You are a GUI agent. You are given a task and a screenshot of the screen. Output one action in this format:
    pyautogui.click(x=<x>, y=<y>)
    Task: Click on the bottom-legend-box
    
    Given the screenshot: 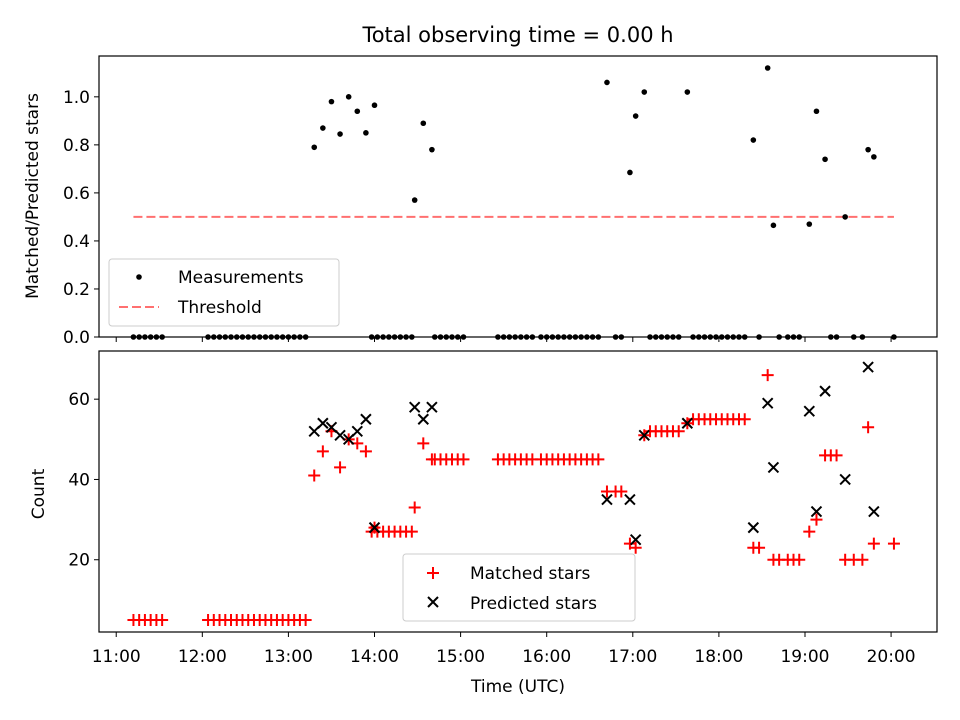 What is the action you would take?
    pyautogui.click(x=519, y=587)
    